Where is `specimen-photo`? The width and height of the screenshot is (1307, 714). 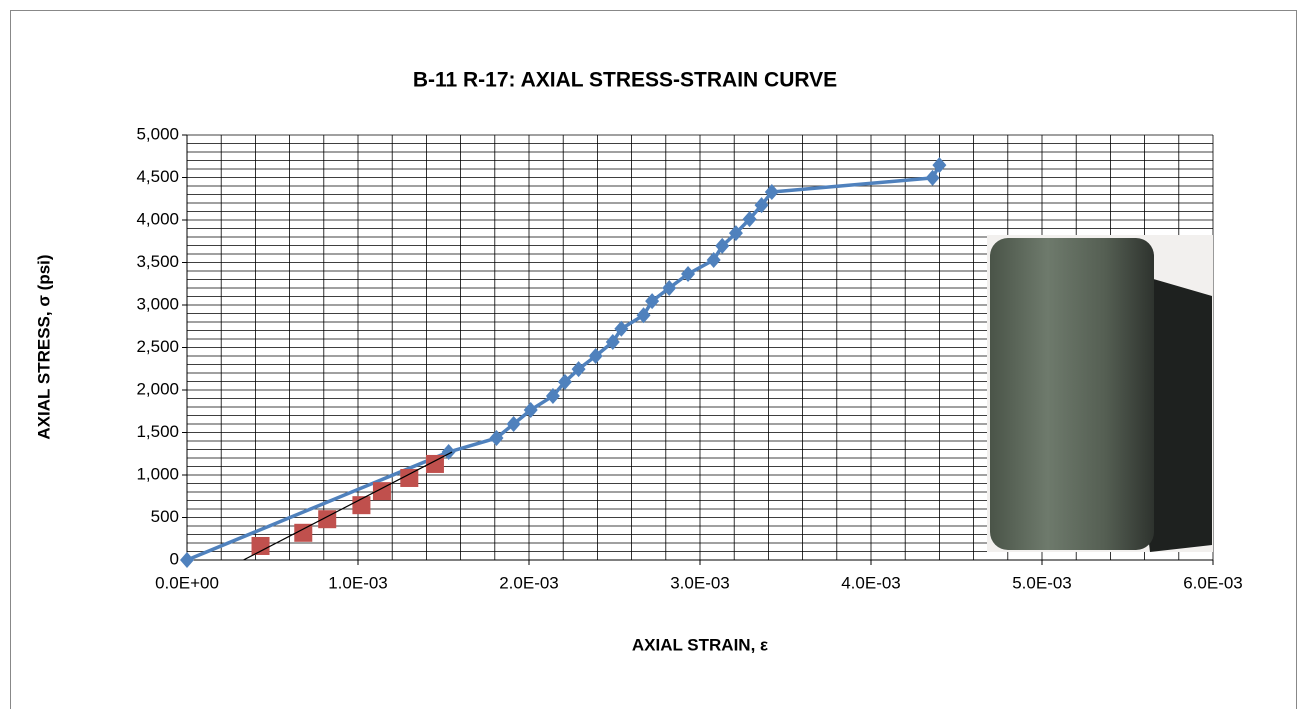
specimen-photo is located at coordinates (1100, 393).